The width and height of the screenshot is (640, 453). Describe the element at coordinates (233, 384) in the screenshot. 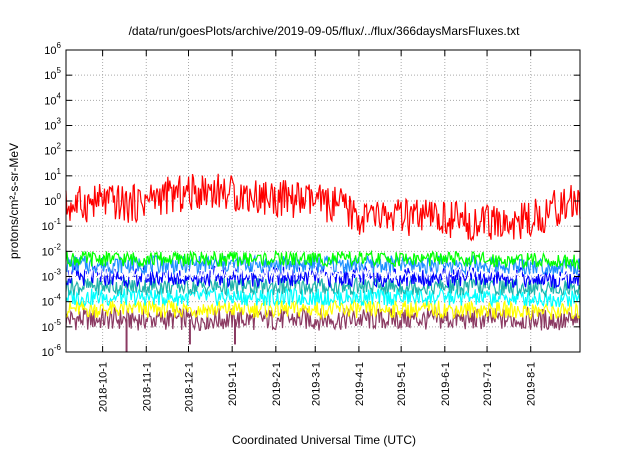

I see `x-tick-label: 2019-1-1` at that location.